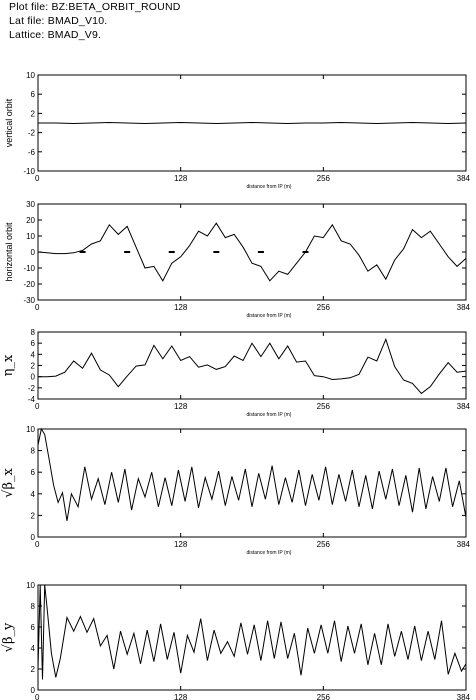 The image size is (476, 700). Describe the element at coordinates (32, 399) in the screenshot. I see `y-tick-label: -4` at that location.